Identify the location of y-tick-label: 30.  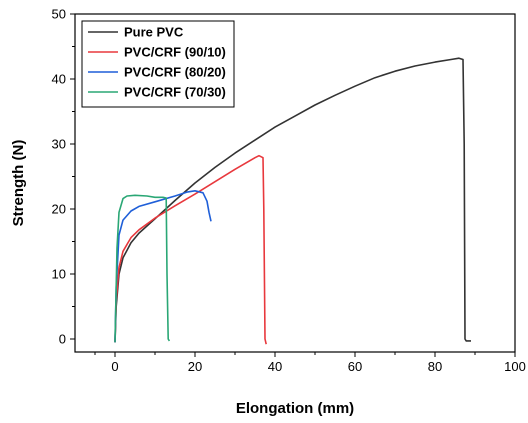
(59, 144).